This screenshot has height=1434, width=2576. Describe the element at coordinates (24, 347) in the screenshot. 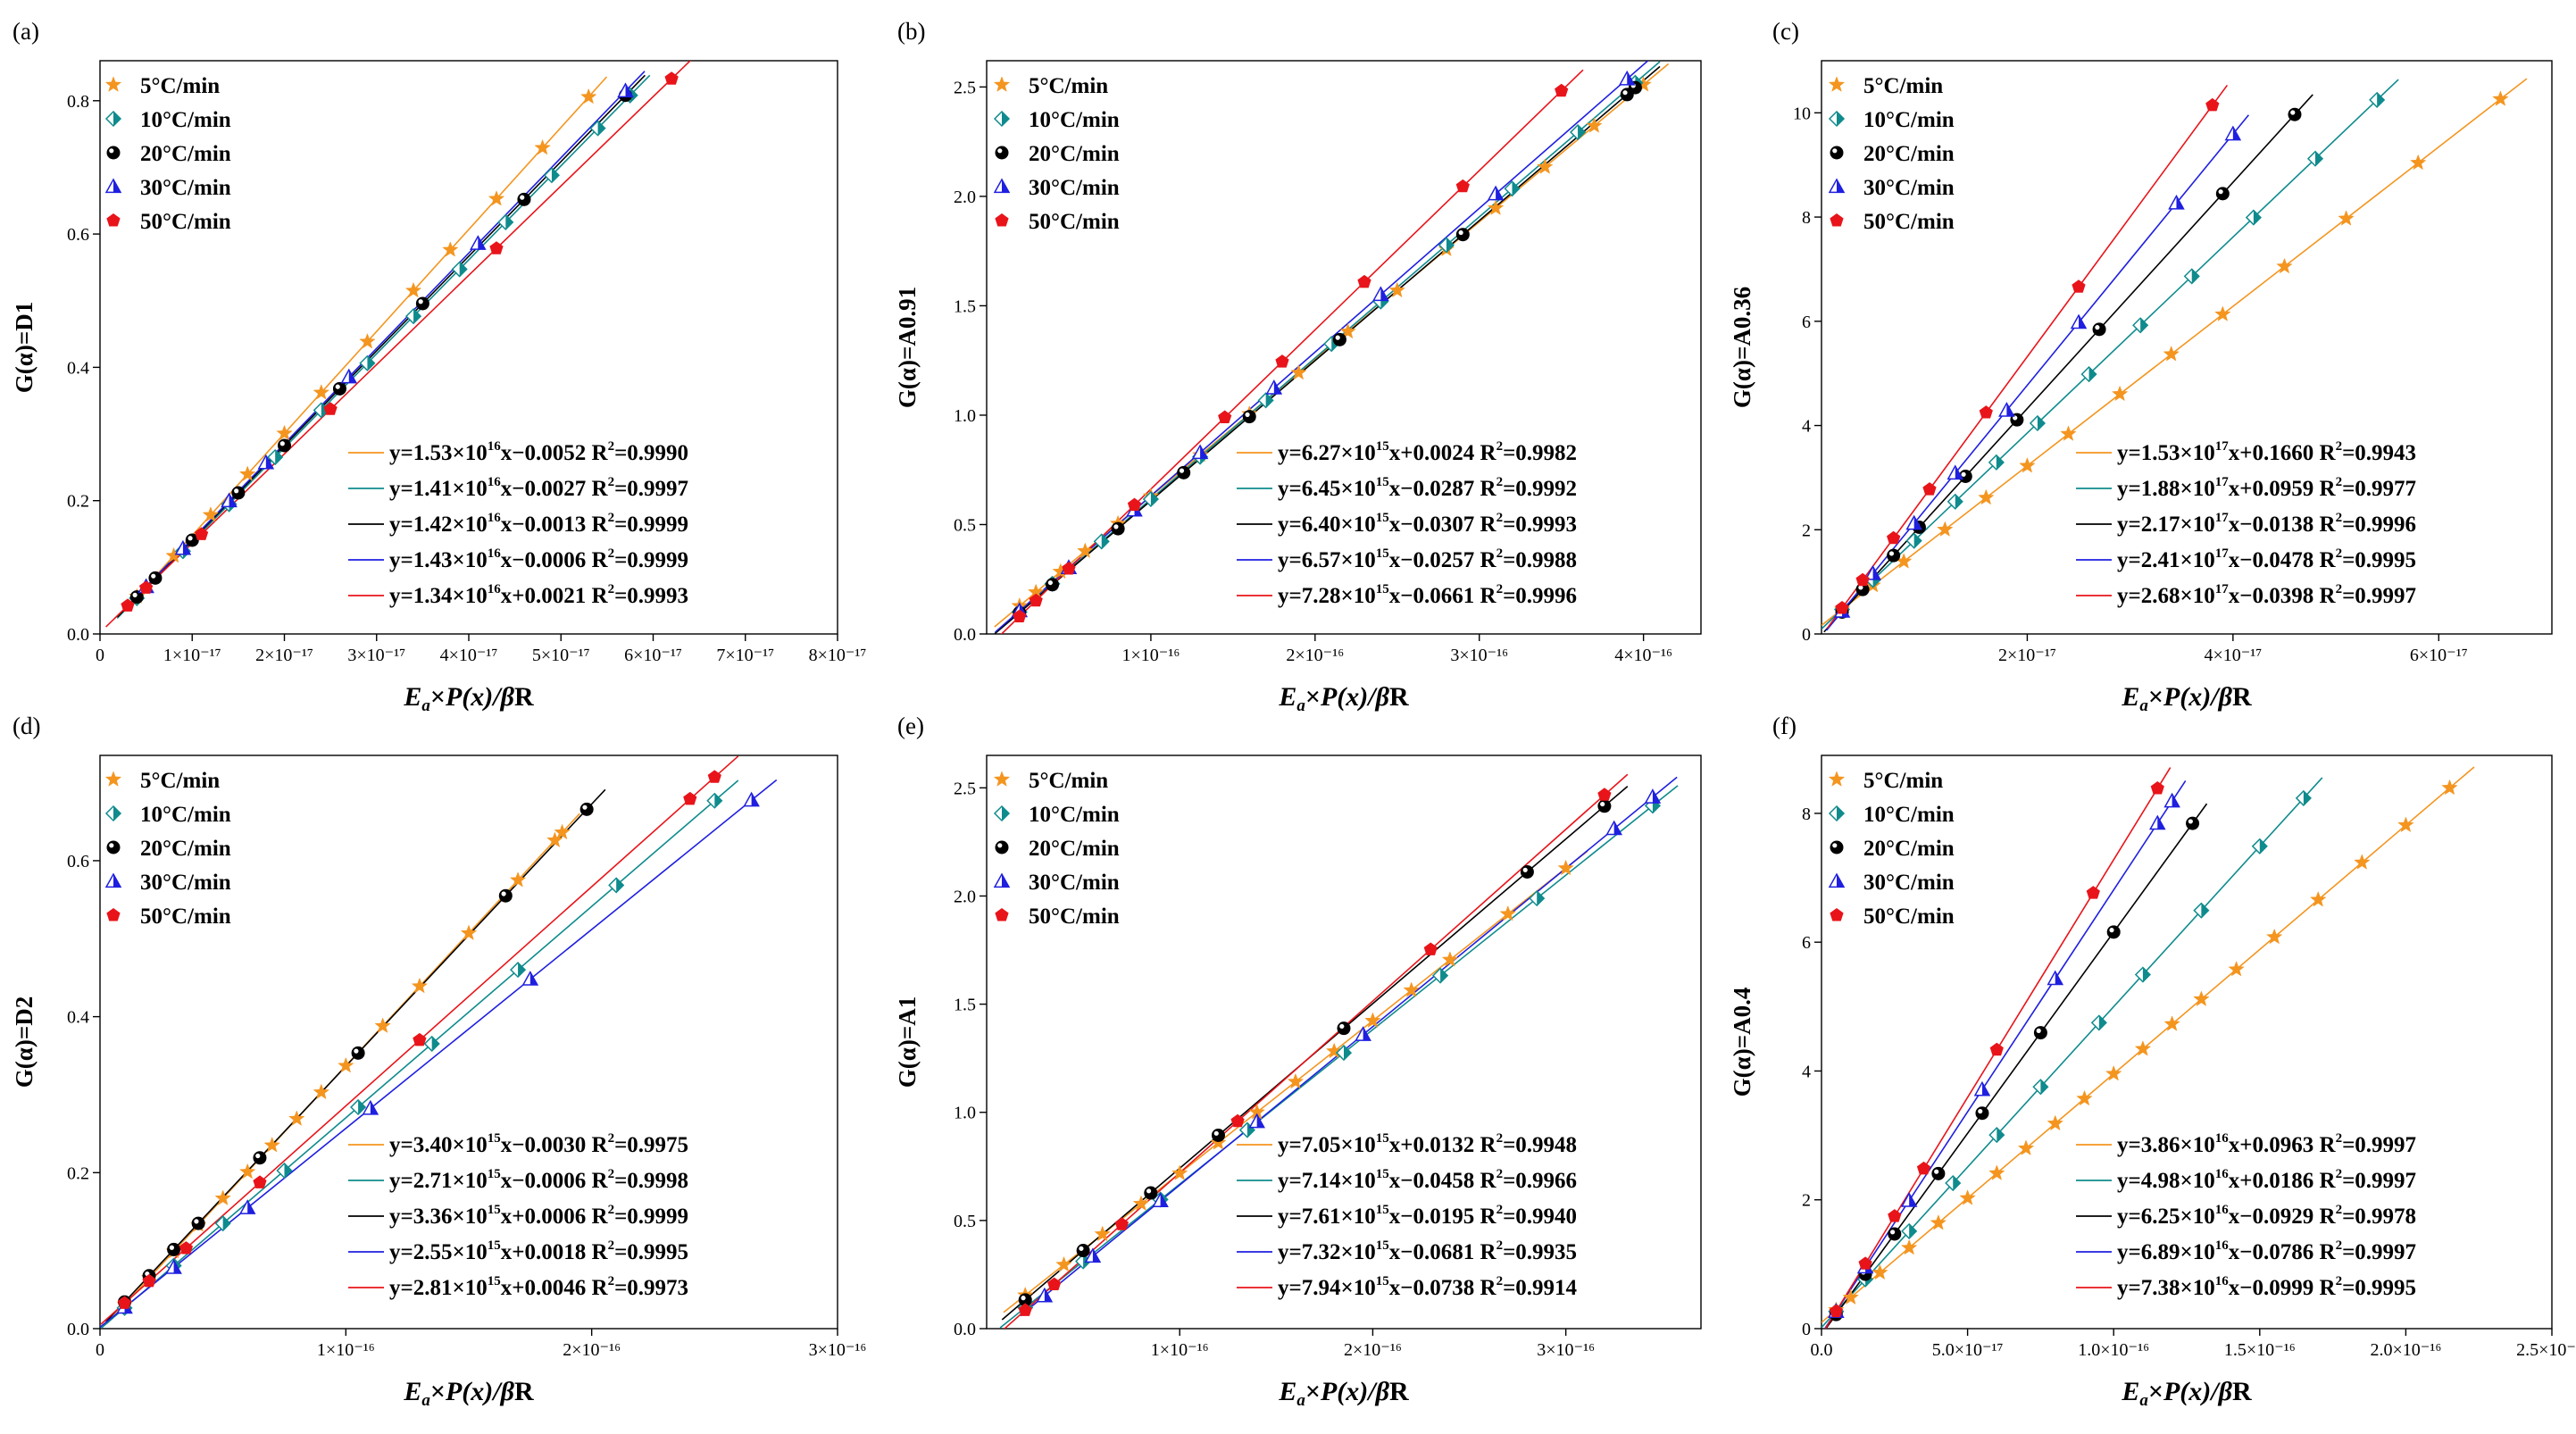

I see `y-axis-label: G(α)=D1` at that location.